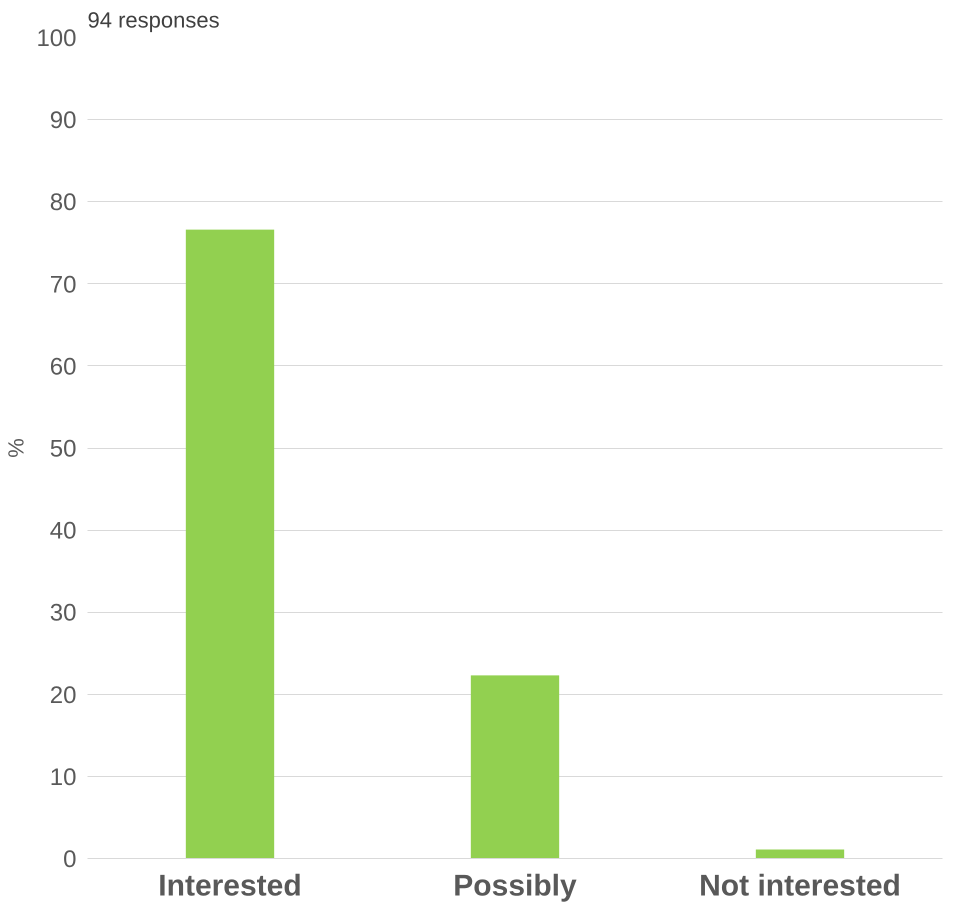 The width and height of the screenshot is (960, 911). What do you see at coordinates (800, 886) in the screenshot?
I see `x-tick-label: Not interested` at bounding box center [800, 886].